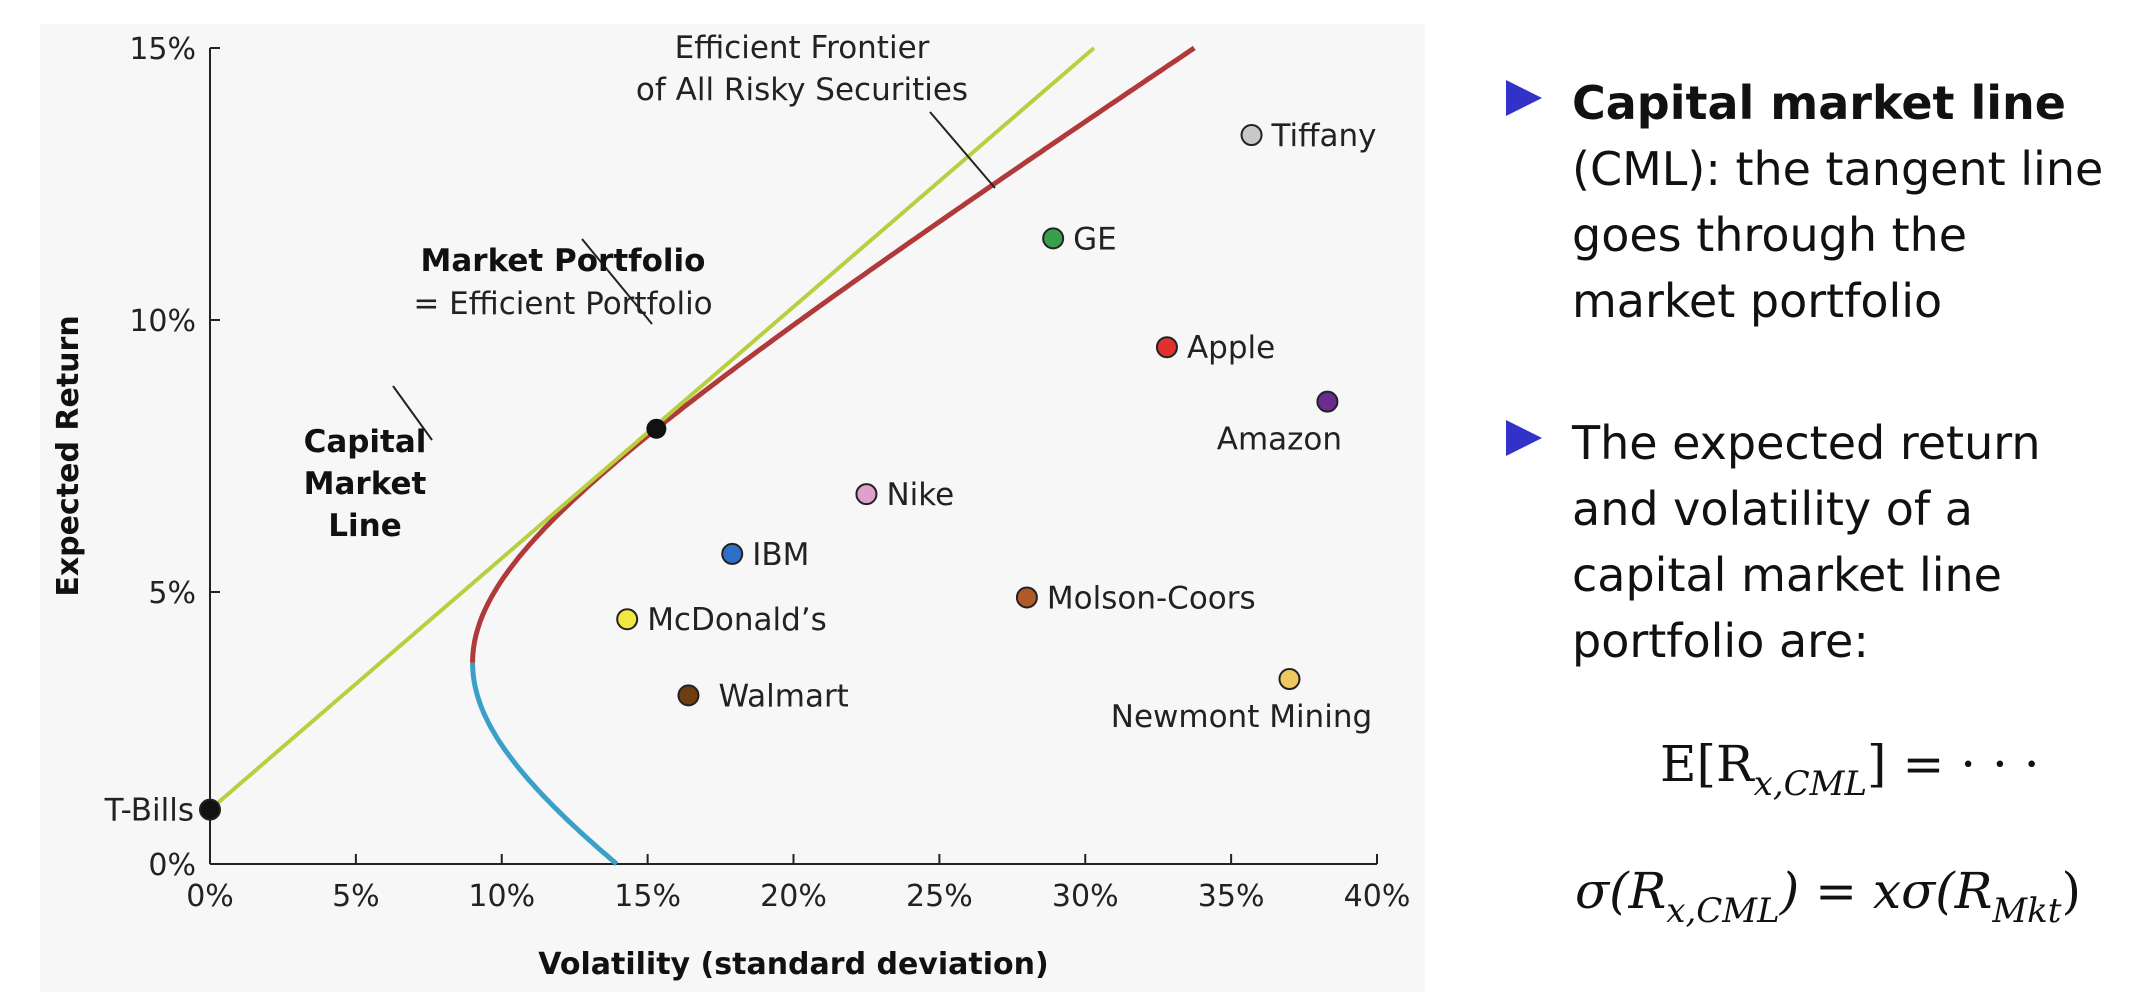 Image resolution: width=2140 pixels, height=992 pixels. I want to click on market-leader-line, so click(617, 281).